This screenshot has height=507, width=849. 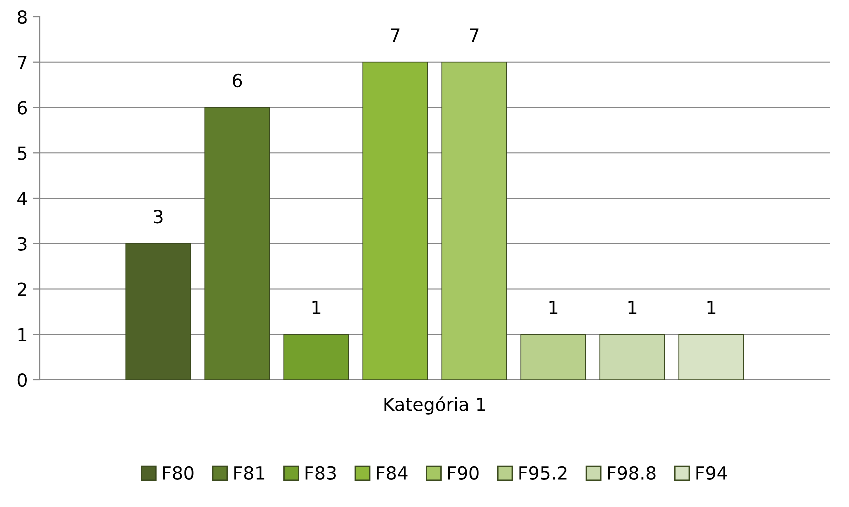 I want to click on y-tick-label: 3, so click(x=22, y=244).